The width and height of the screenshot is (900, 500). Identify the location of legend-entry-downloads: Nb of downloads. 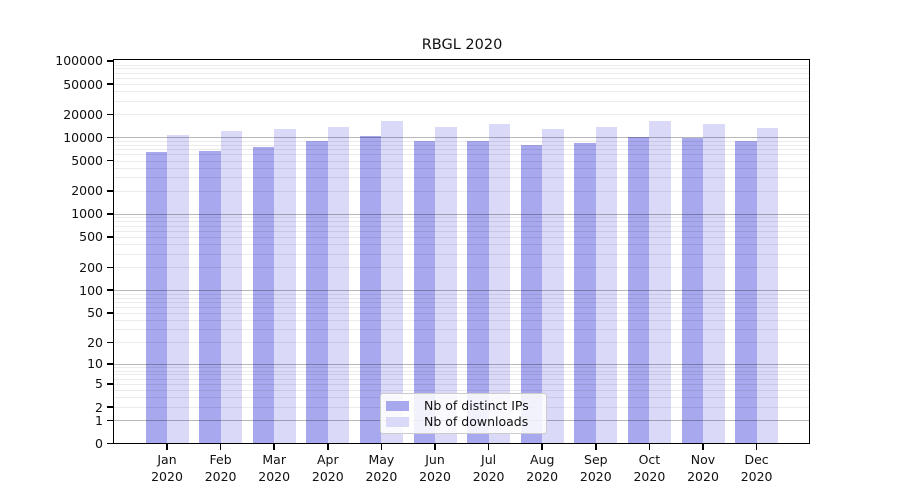
(462, 421).